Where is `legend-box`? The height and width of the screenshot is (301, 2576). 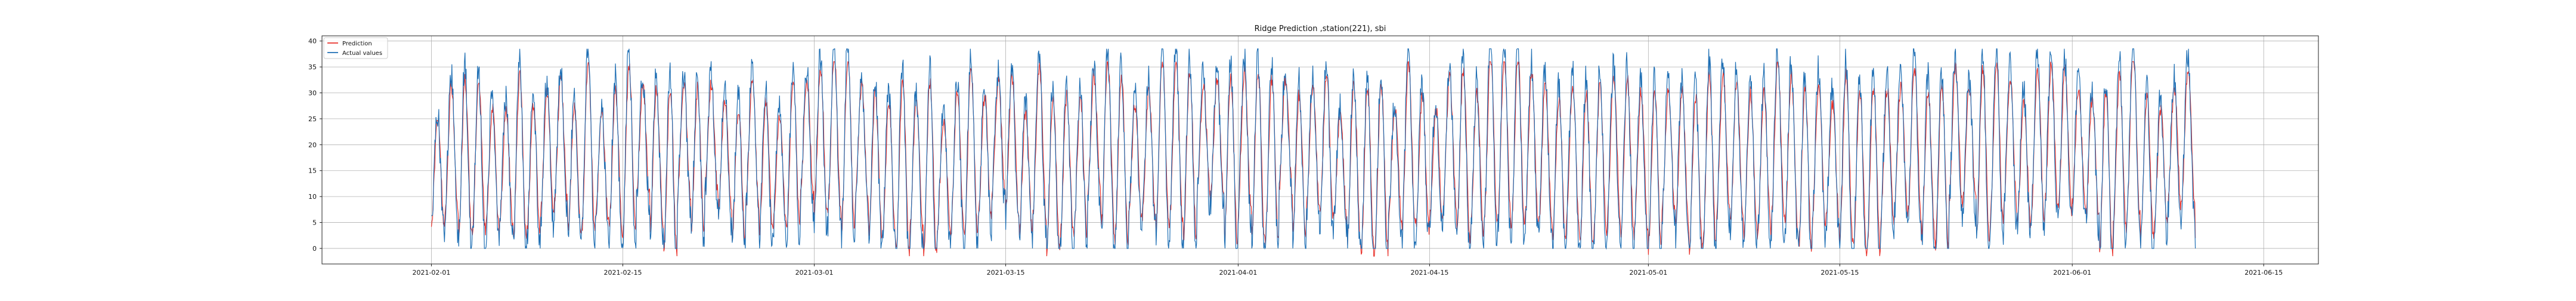 legend-box is located at coordinates (356, 48).